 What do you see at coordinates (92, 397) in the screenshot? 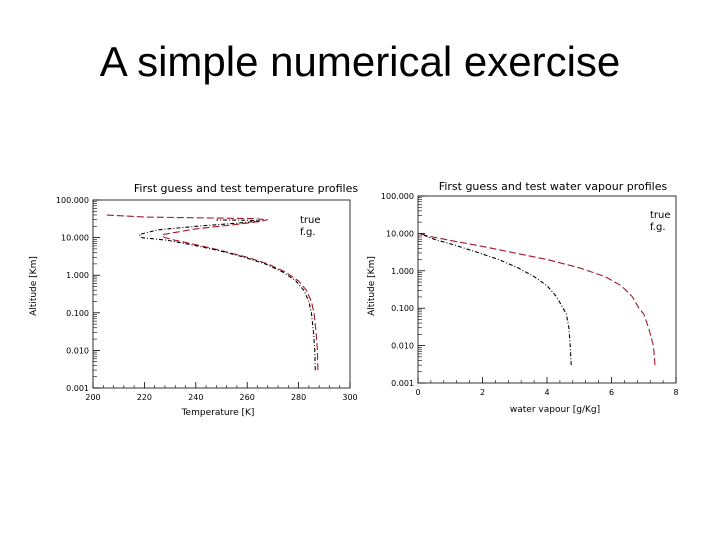
I see `x-tick-label: 200` at bounding box center [92, 397].